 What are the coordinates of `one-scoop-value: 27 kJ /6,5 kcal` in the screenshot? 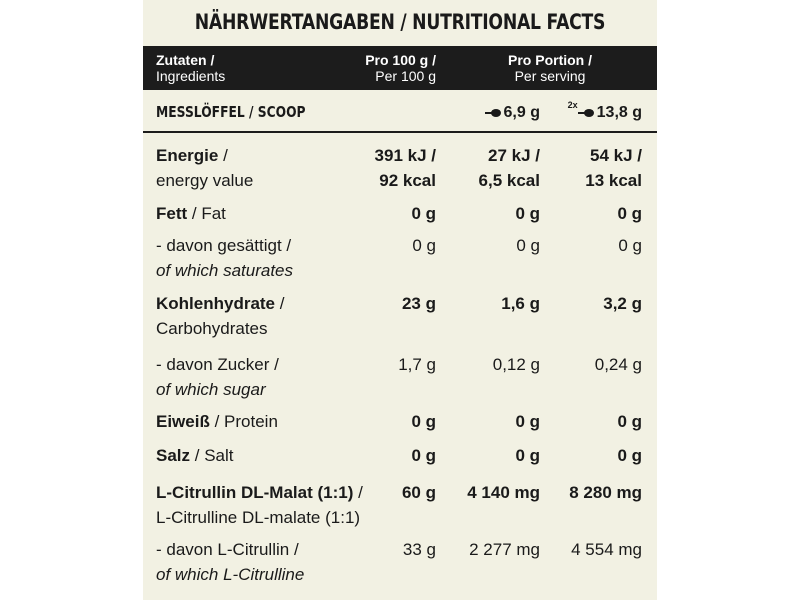 It's located at (509, 168).